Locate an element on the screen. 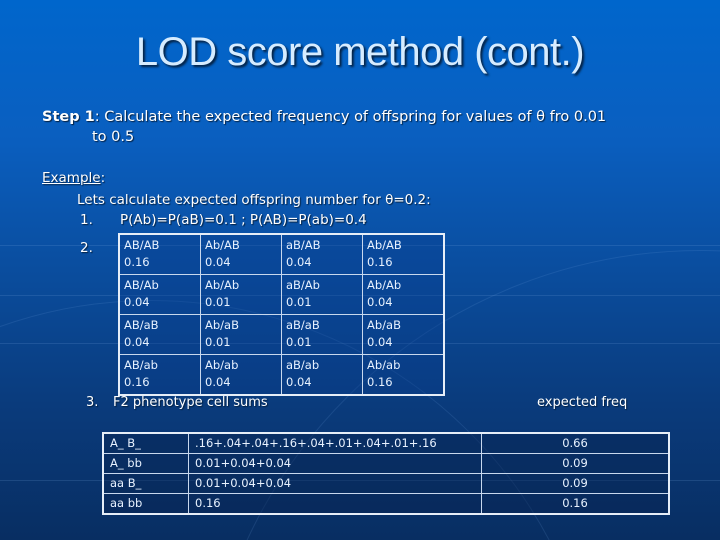 The height and width of the screenshot is (540, 720). list-item-number: 3. is located at coordinates (92, 402).